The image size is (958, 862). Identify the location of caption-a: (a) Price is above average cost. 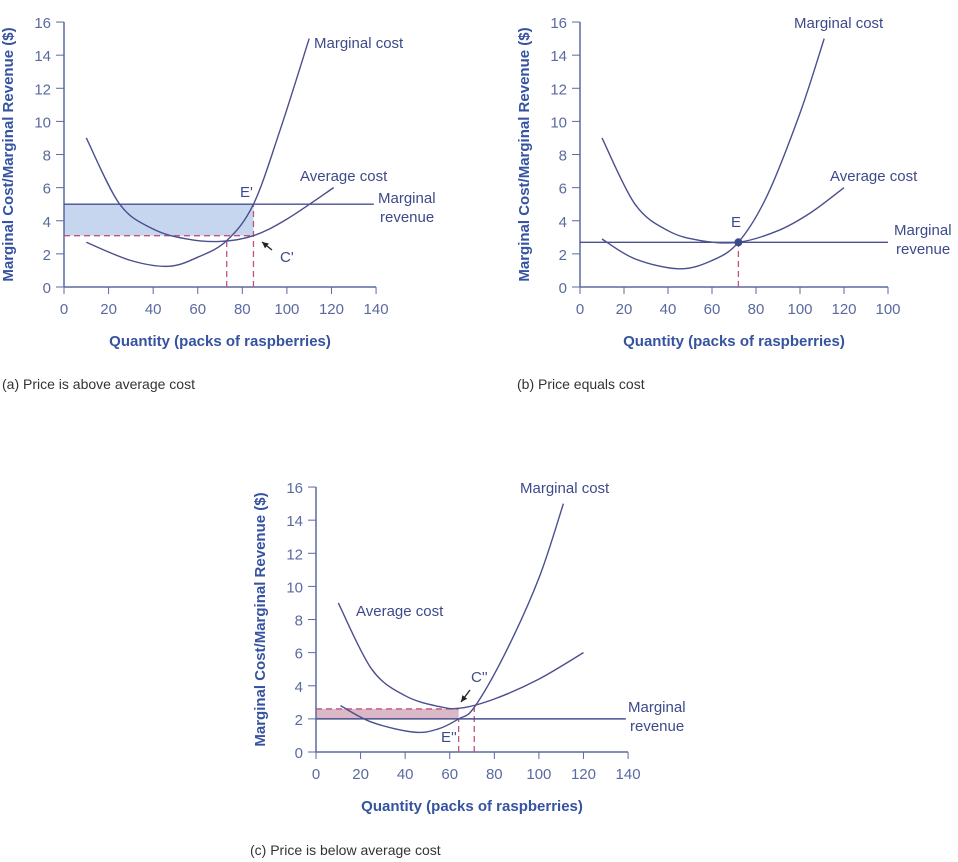
(98, 384).